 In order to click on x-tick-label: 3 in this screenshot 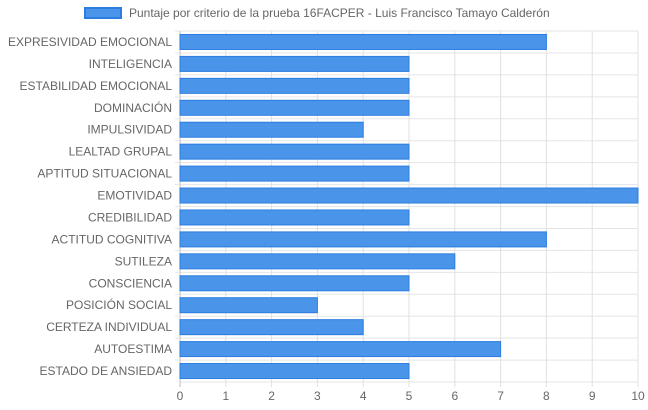, I will do `click(317, 396)`.